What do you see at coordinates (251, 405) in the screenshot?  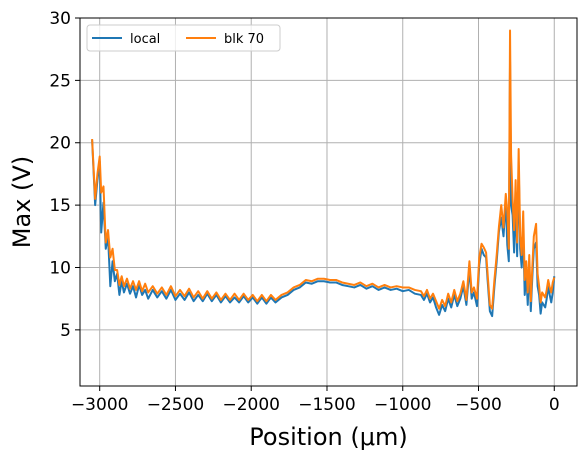 I see `x-tick-label: −2000` at bounding box center [251, 405].